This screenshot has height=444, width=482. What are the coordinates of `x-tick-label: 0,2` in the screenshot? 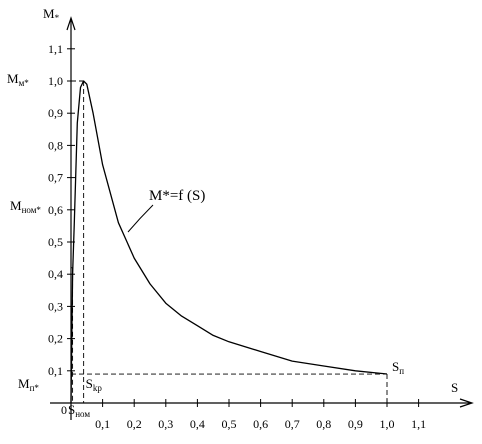 It's located at (134, 424).